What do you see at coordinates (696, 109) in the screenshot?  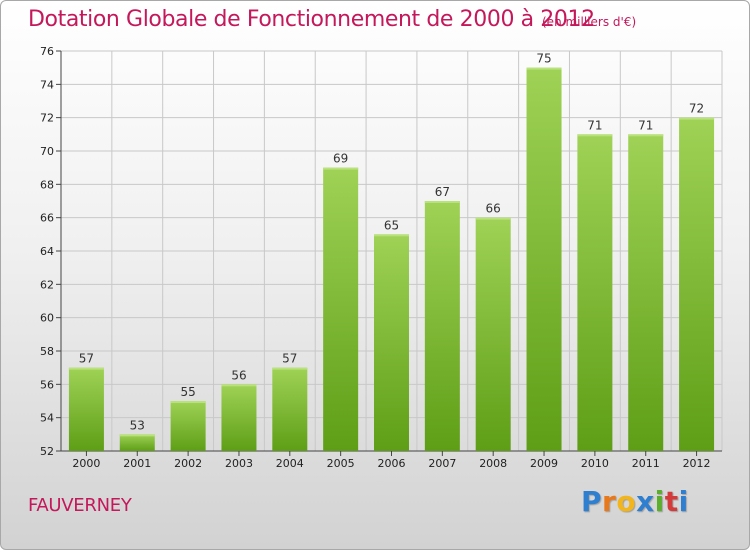 I see `bar-value-label: 72` at bounding box center [696, 109].